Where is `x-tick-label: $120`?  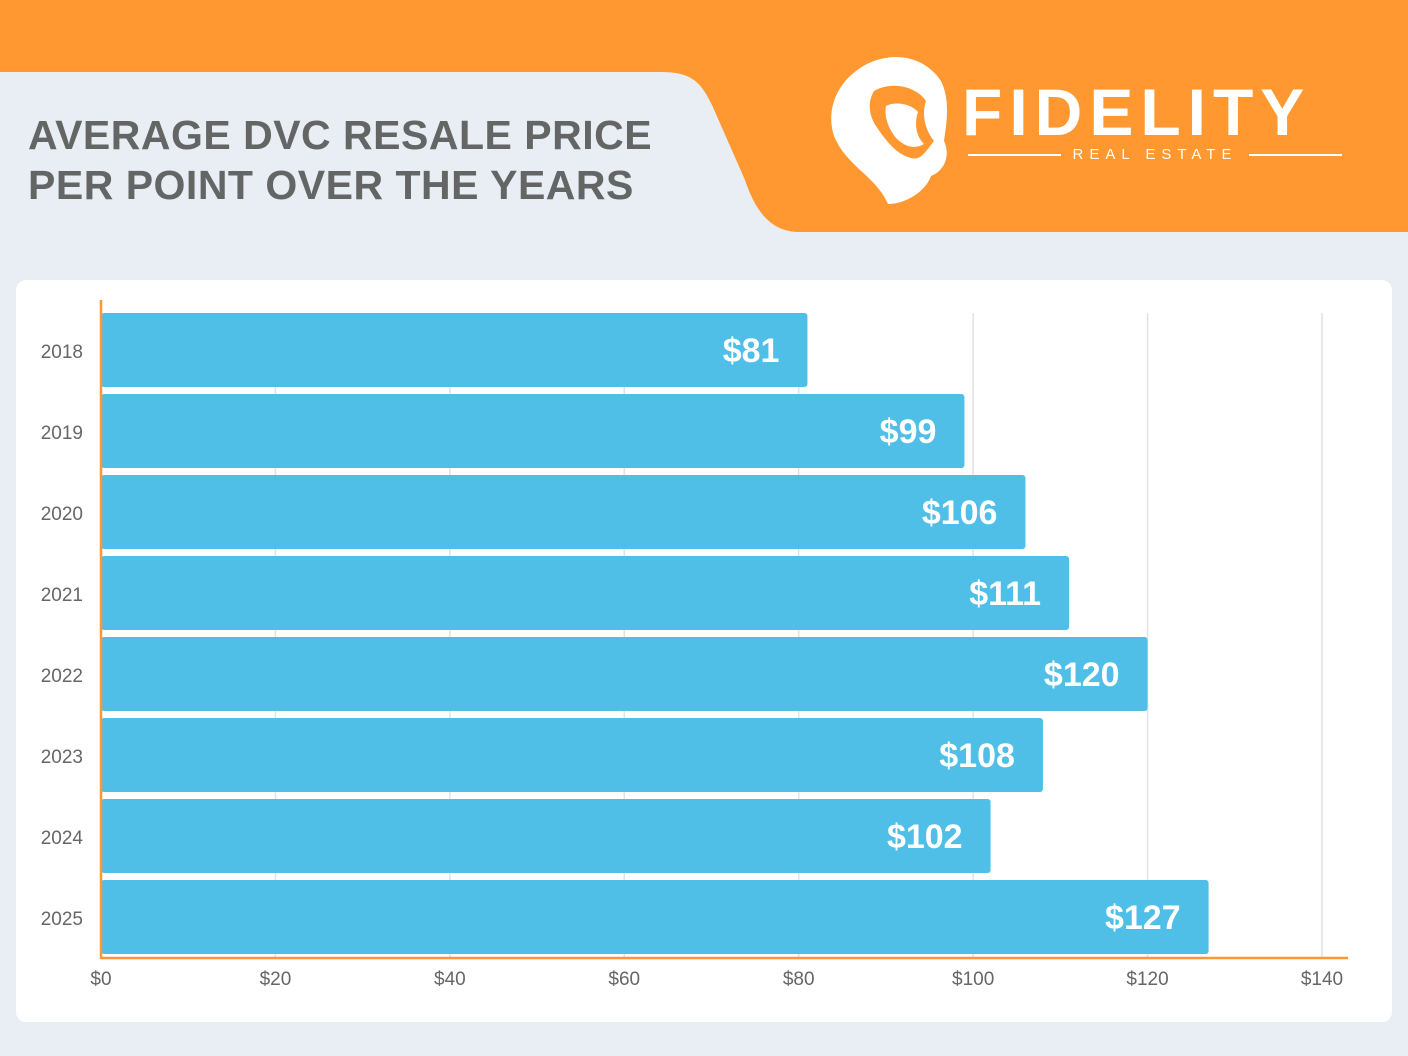
x-tick-label: $120 is located at coordinates (1147, 979).